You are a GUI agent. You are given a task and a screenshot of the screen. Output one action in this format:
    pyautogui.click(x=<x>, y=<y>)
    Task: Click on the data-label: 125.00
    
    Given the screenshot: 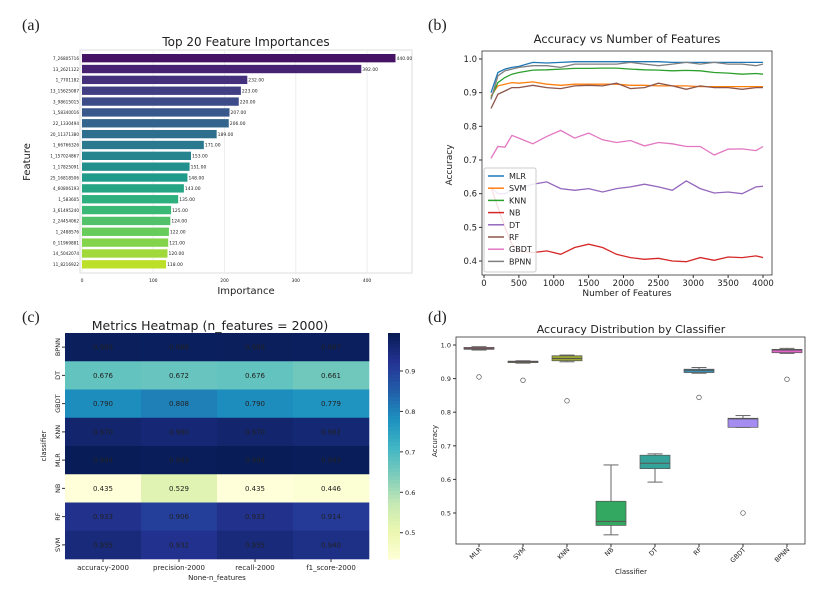 What is the action you would take?
    pyautogui.click(x=180, y=211)
    